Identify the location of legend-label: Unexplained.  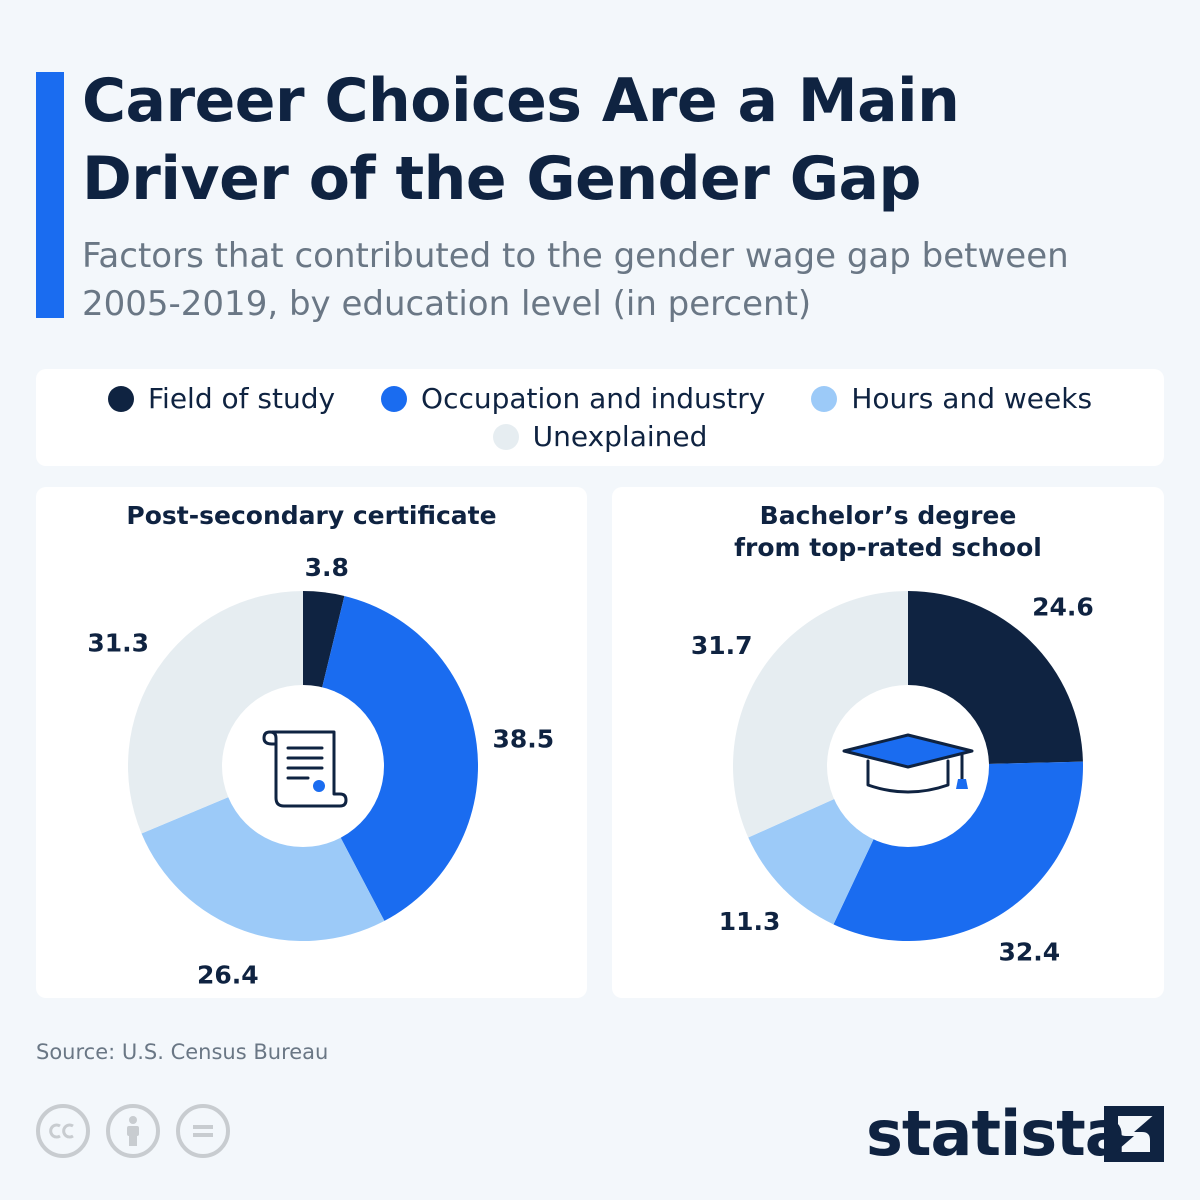
(620, 436).